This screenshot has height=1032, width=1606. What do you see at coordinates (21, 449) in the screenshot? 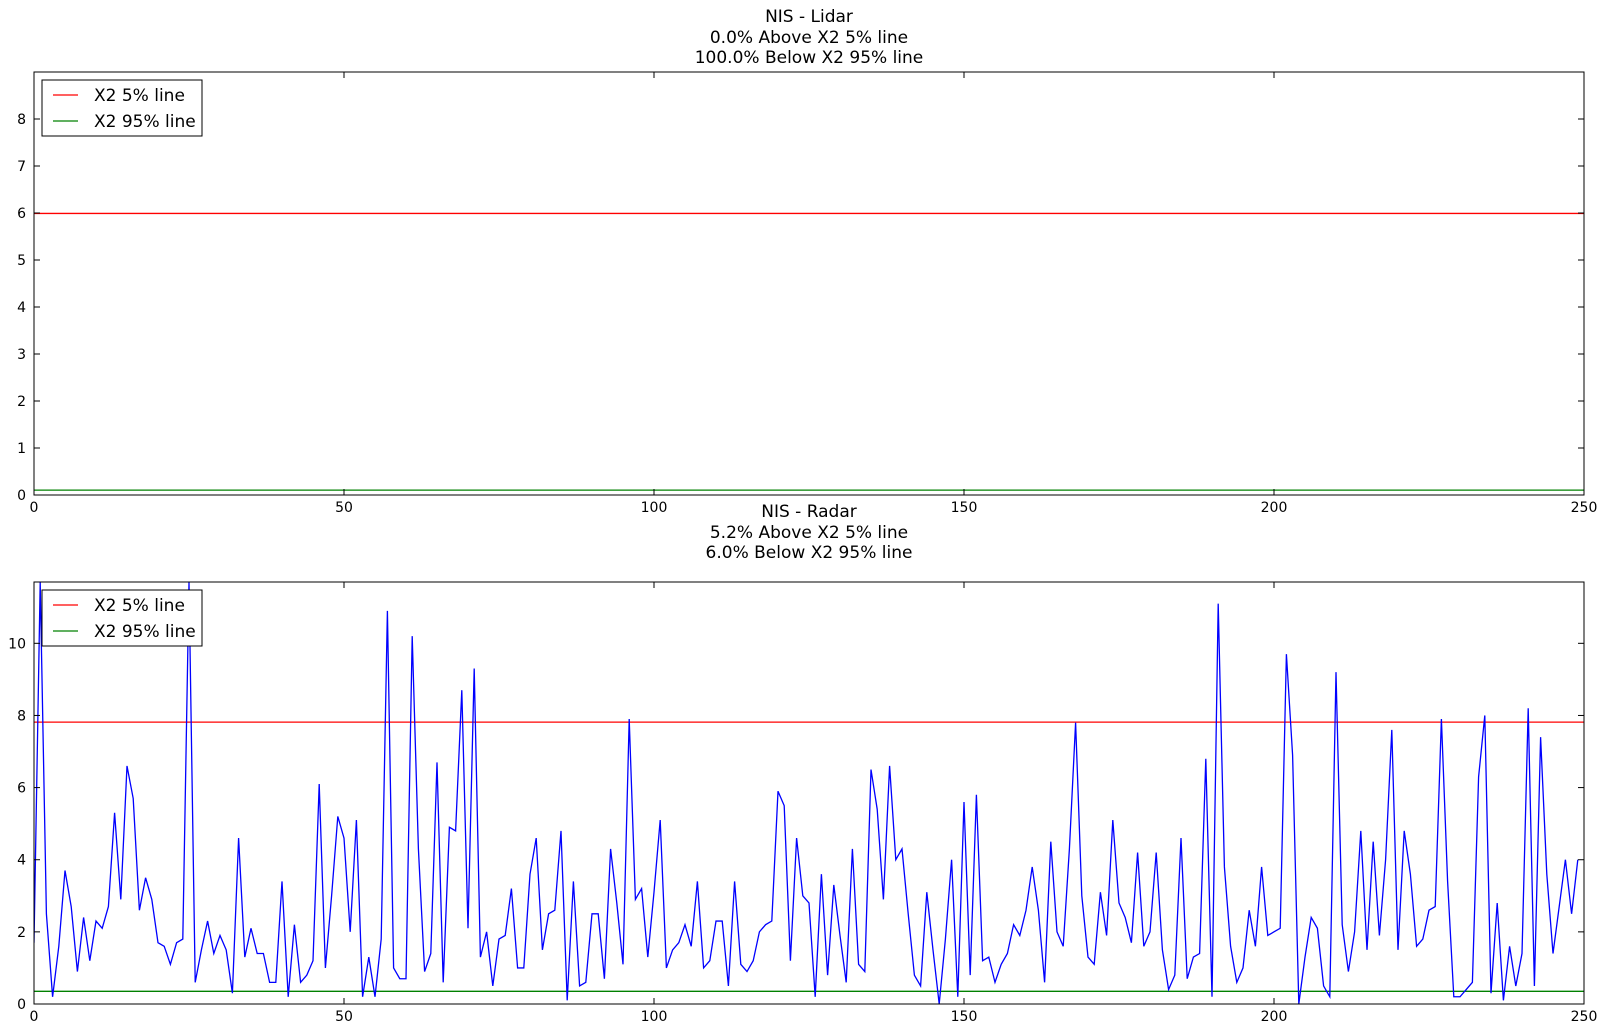
I see `lidar-ytick-label: 1` at bounding box center [21, 449].